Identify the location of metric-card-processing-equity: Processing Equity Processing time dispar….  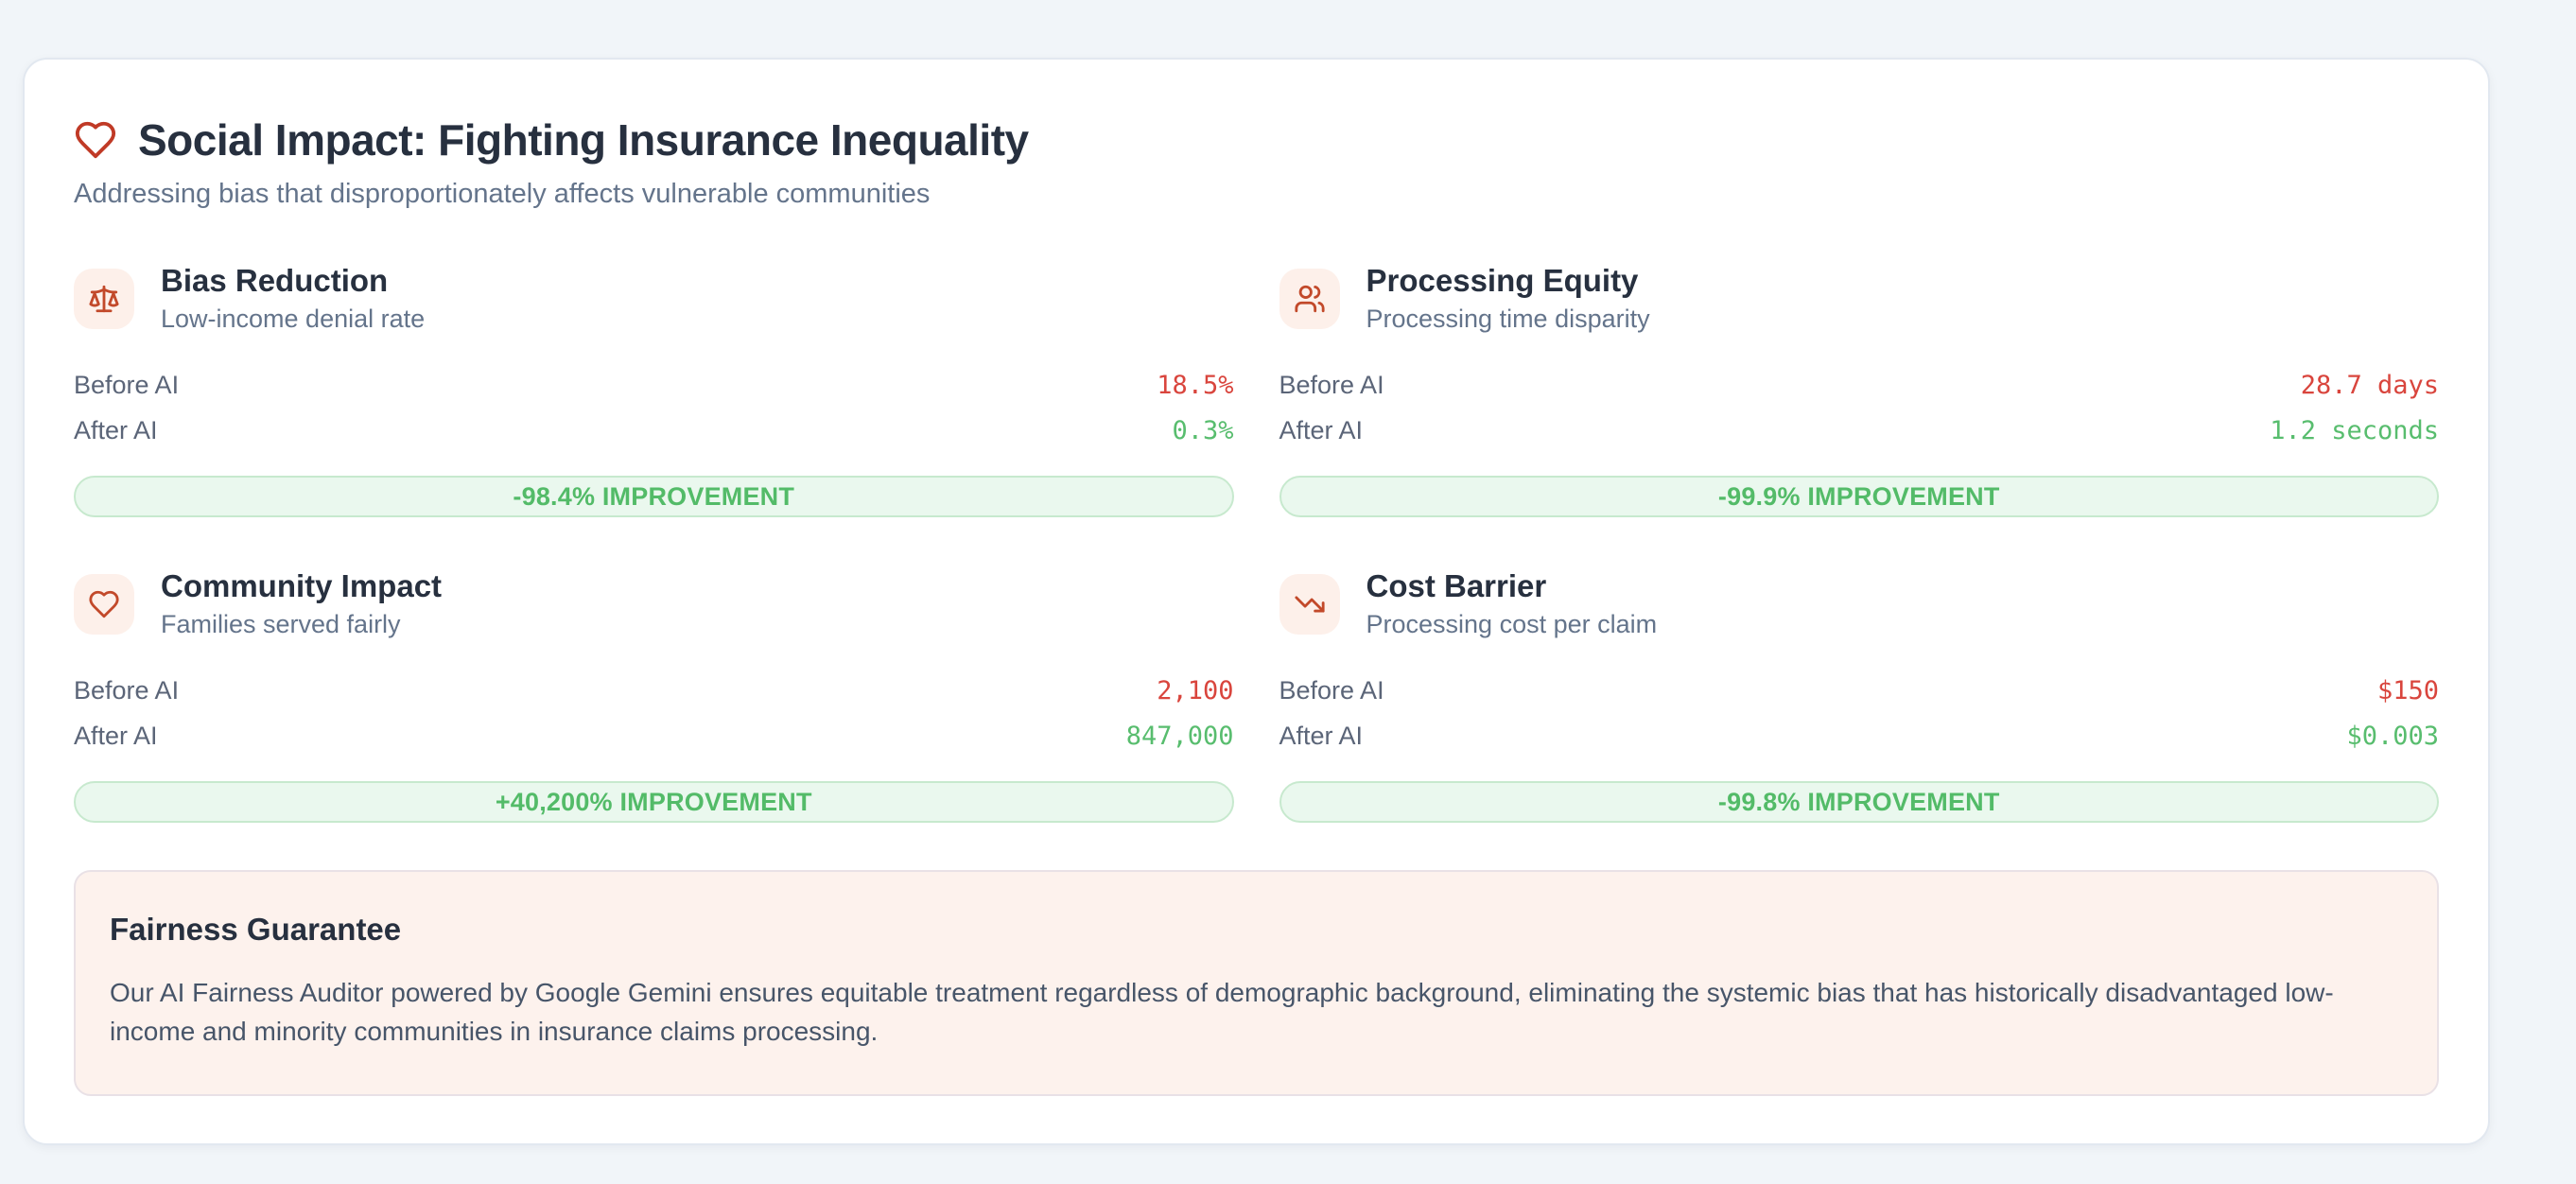
(1859, 390).